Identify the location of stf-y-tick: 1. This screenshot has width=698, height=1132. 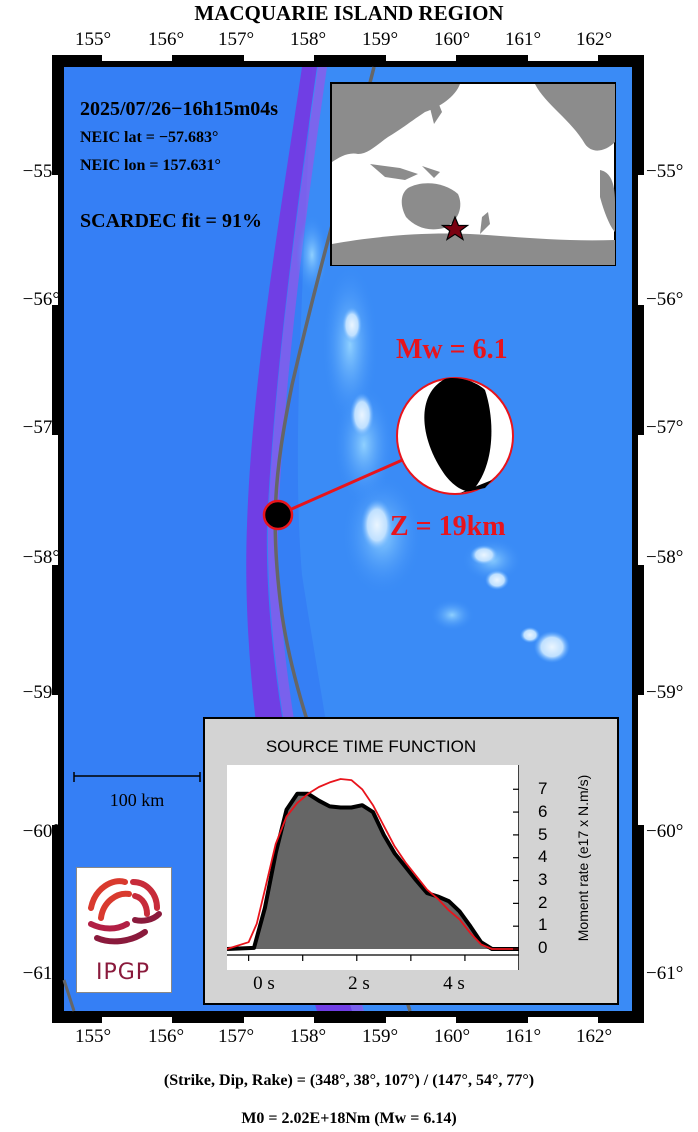
(543, 924).